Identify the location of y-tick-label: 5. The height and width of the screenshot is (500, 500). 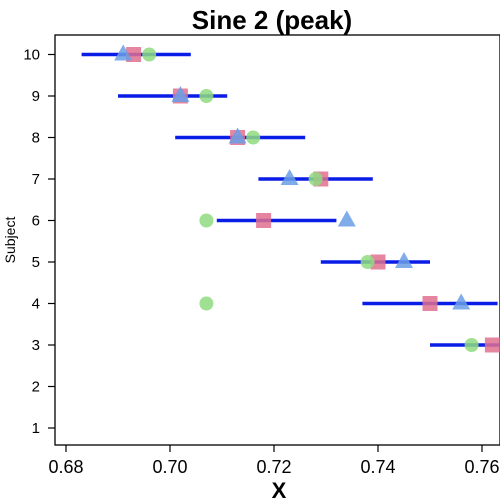
(36, 262).